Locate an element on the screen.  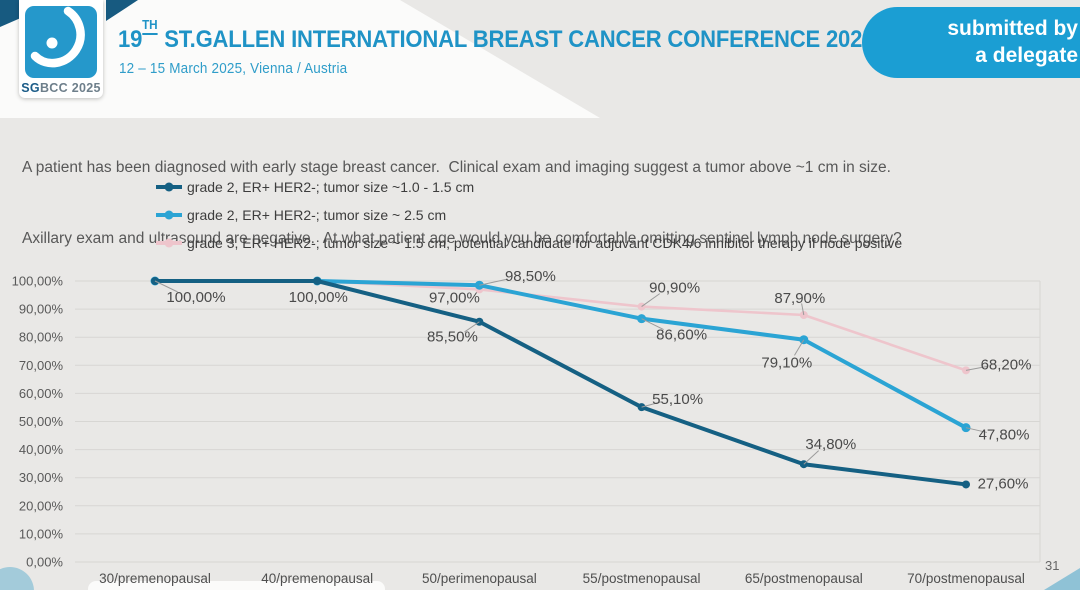
y-axis-tick-label: 100,00% is located at coordinates (38, 281).